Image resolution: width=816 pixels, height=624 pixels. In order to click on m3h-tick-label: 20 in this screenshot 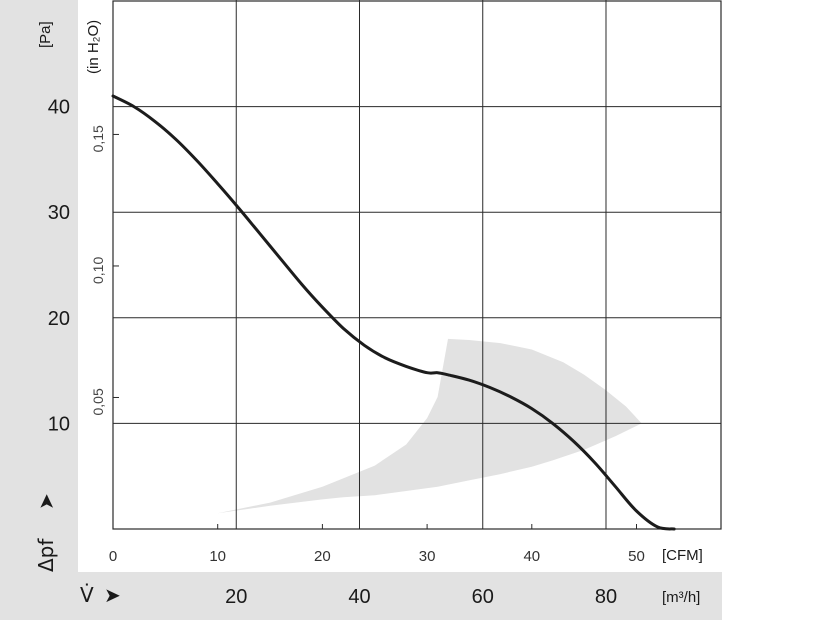, I will do `click(236, 597)`.